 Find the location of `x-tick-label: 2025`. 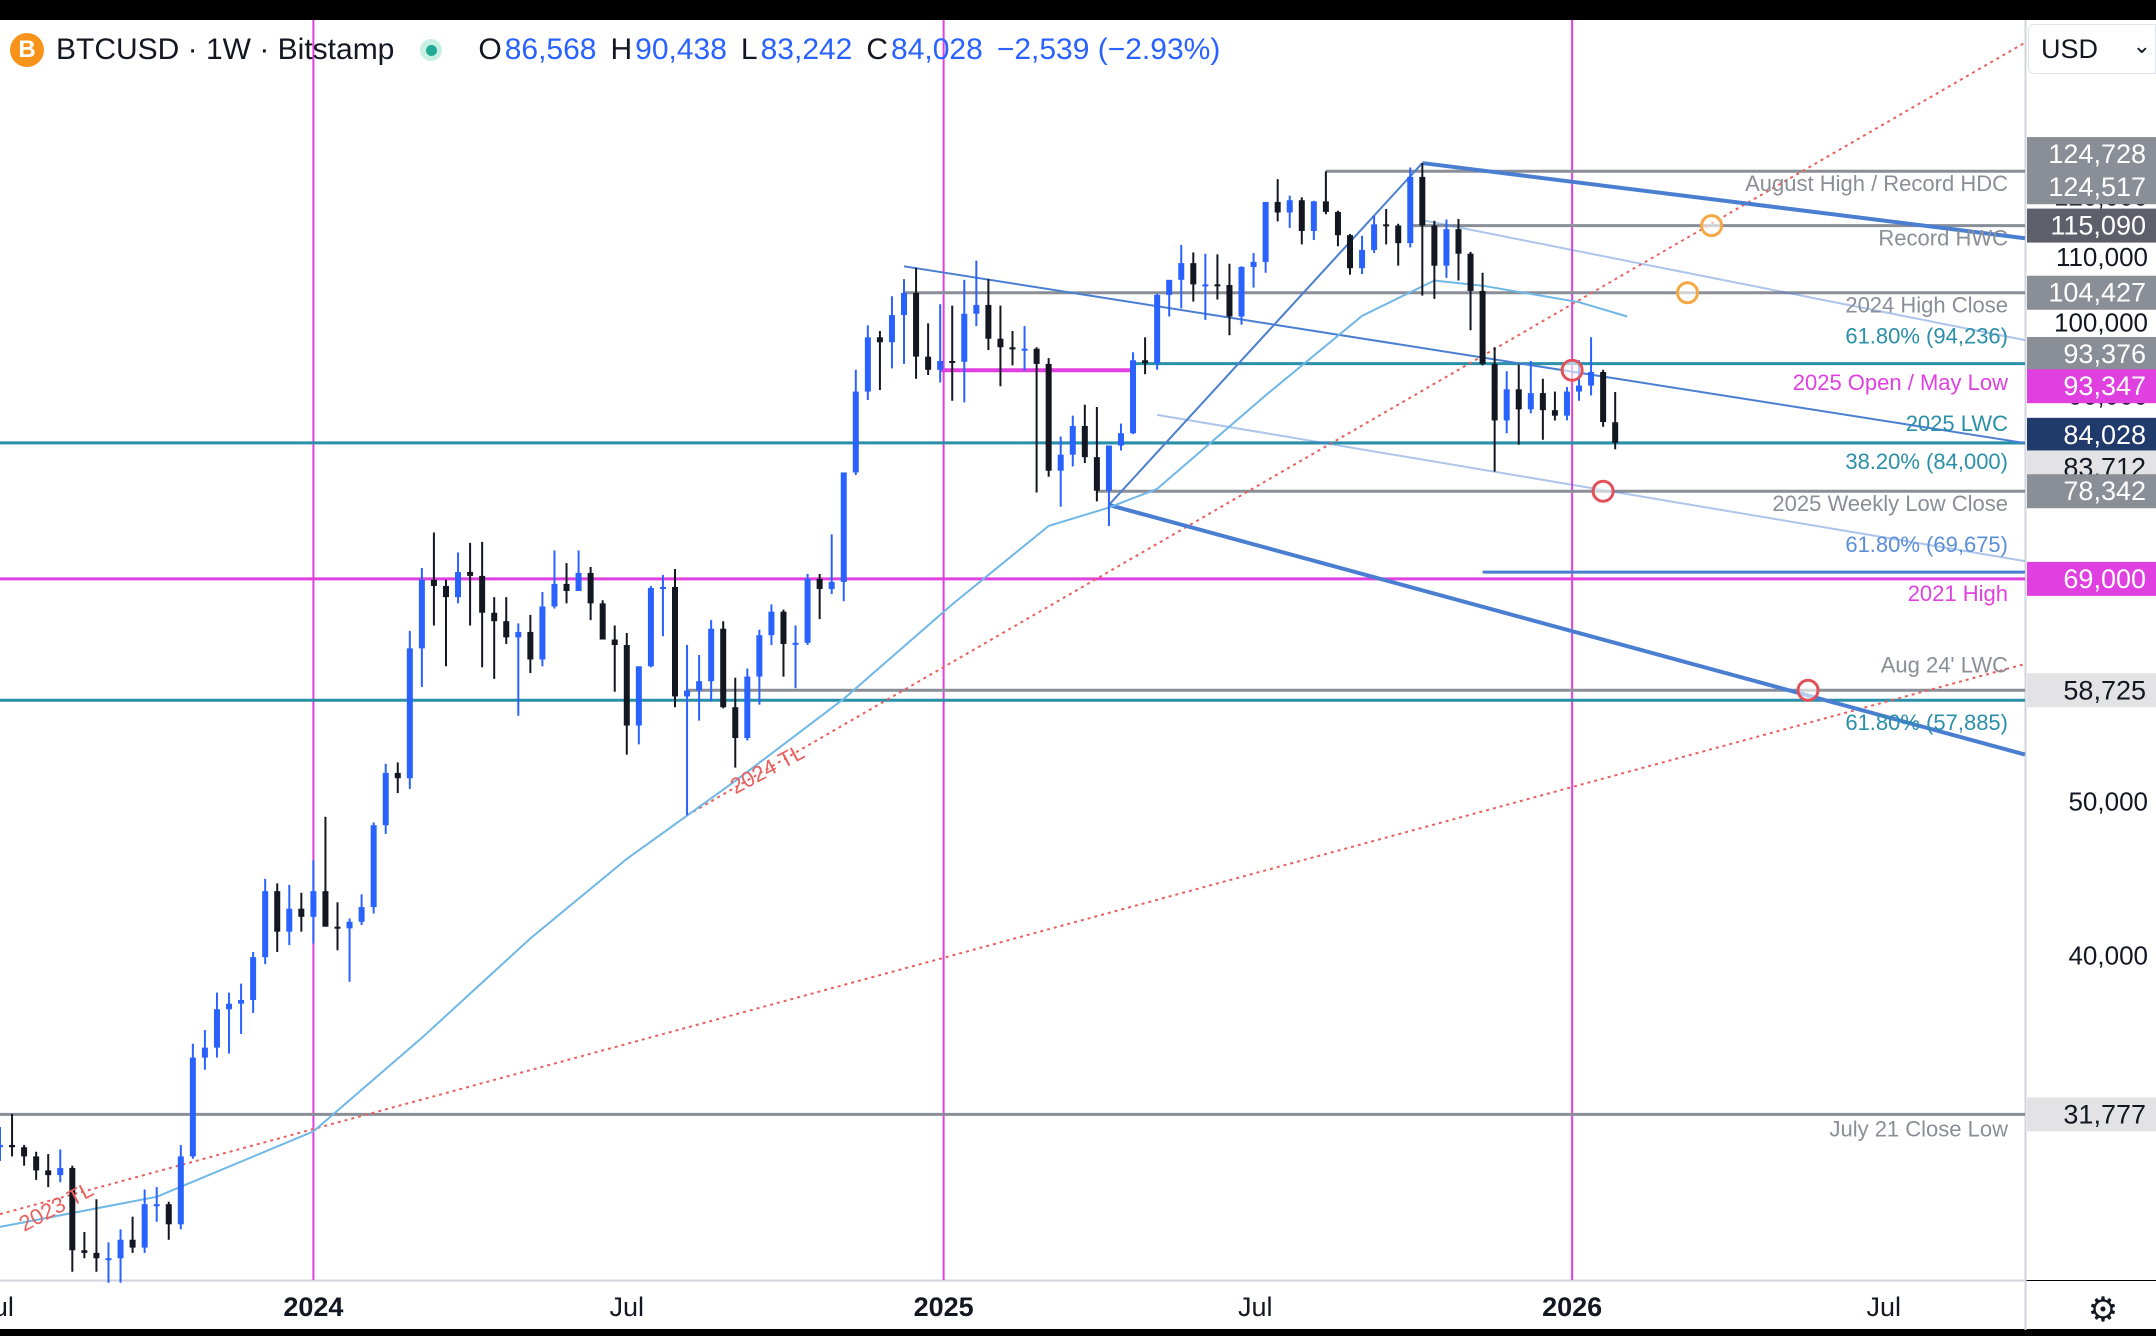

x-tick-label: 2025 is located at coordinates (944, 1307).